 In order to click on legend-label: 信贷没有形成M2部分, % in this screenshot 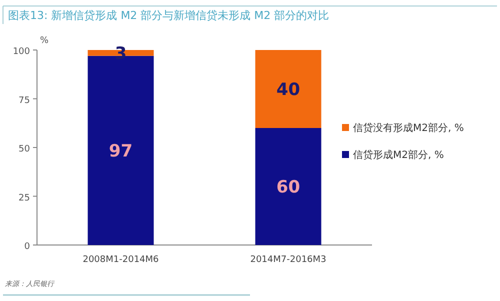, I will do `click(408, 128)`.